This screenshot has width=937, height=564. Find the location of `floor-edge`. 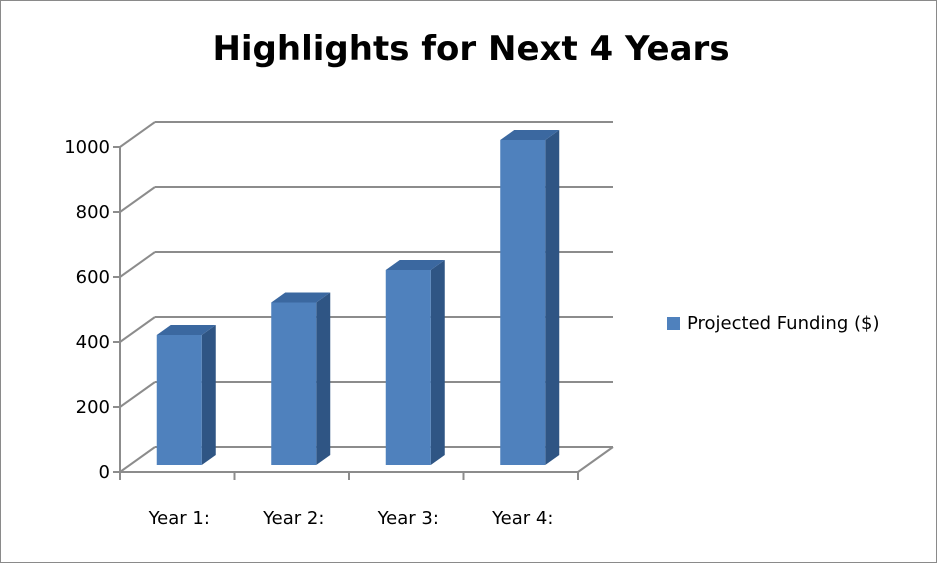

floor-edge is located at coordinates (595, 459).